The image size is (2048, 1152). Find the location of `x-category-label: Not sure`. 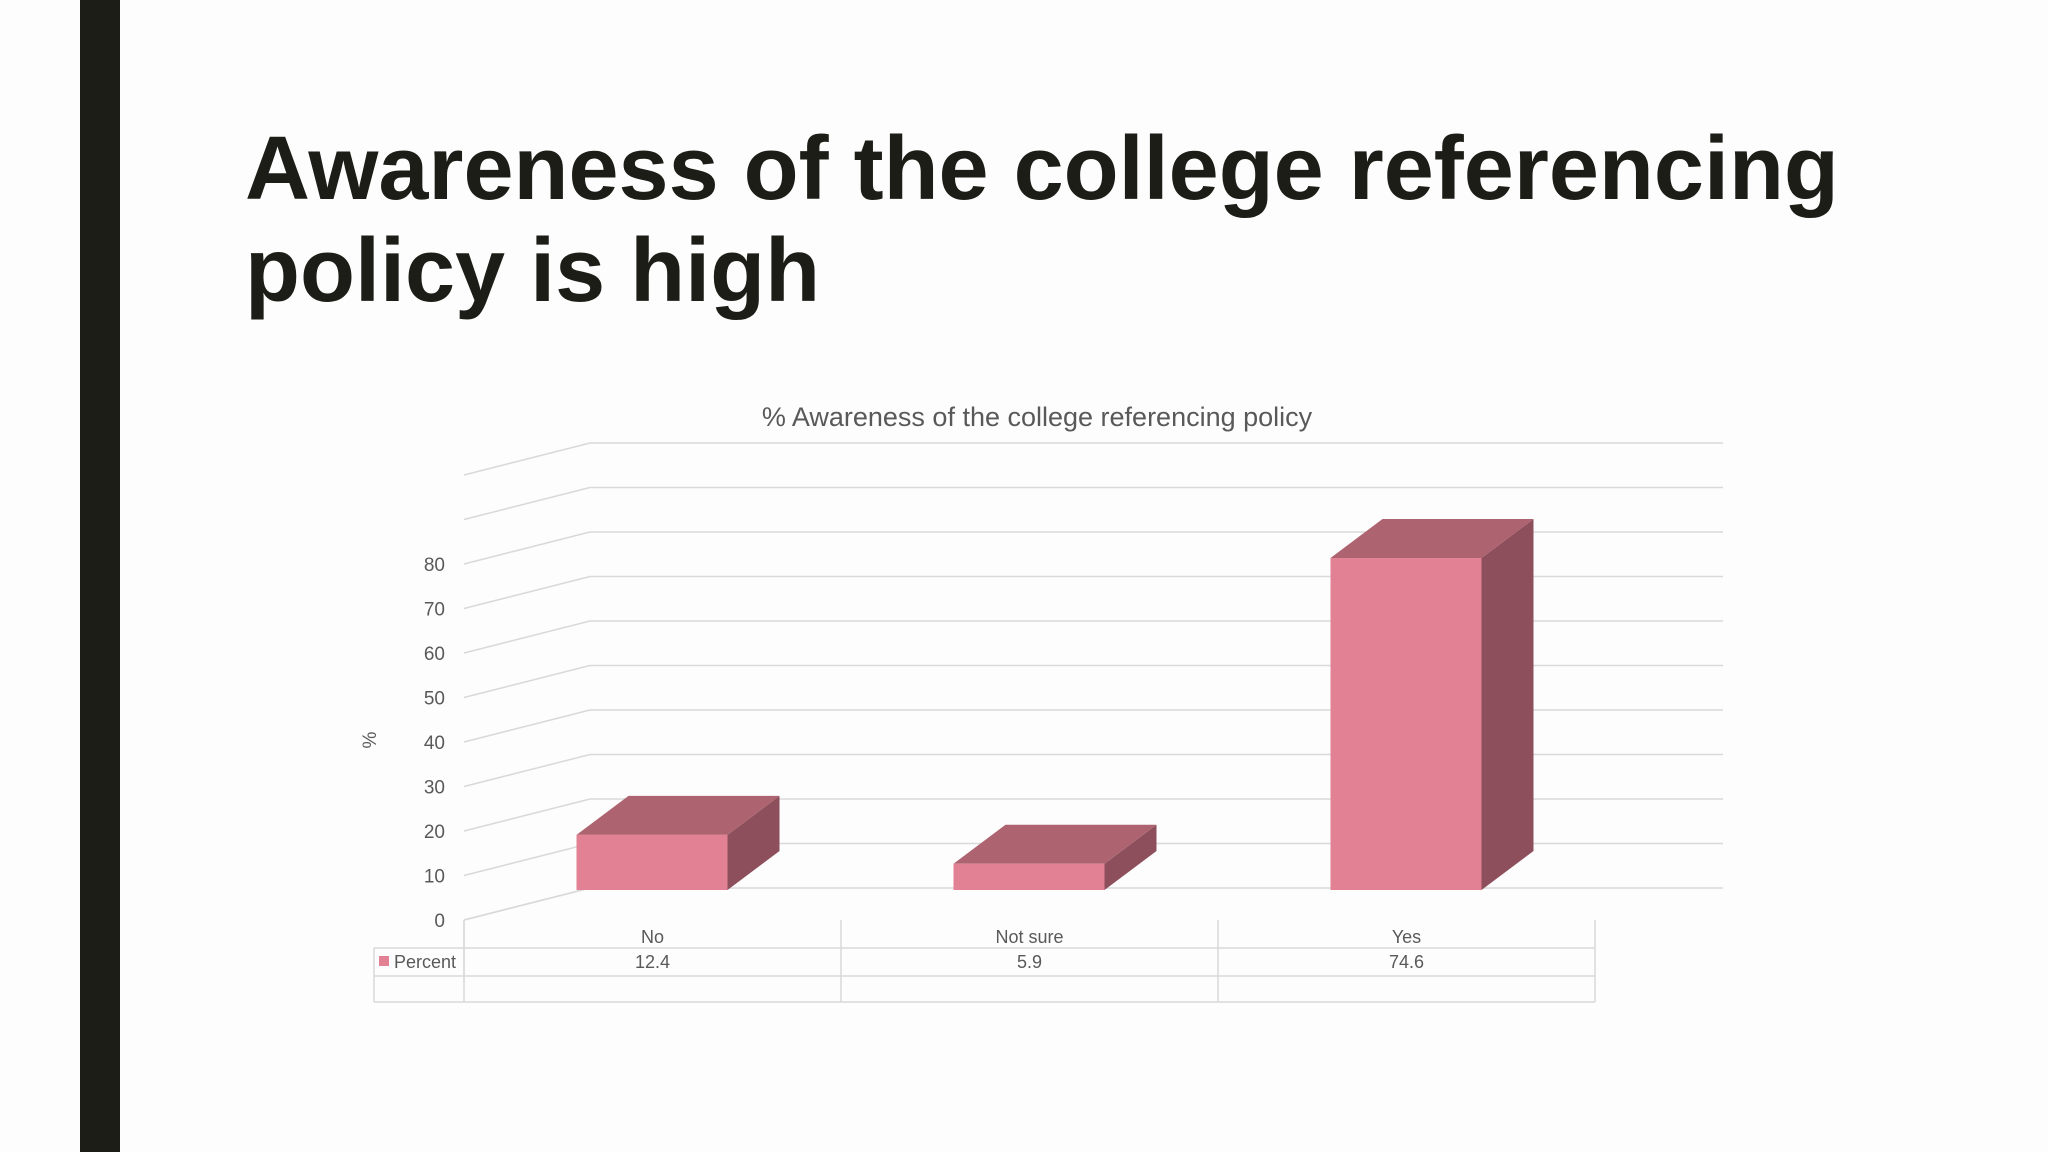

x-category-label: Not sure is located at coordinates (1029, 937).